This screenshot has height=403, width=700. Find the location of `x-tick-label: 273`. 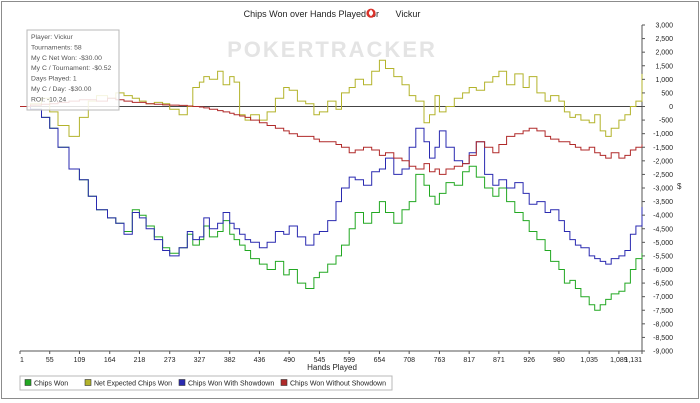

x-tick-label: 273 is located at coordinates (170, 360).